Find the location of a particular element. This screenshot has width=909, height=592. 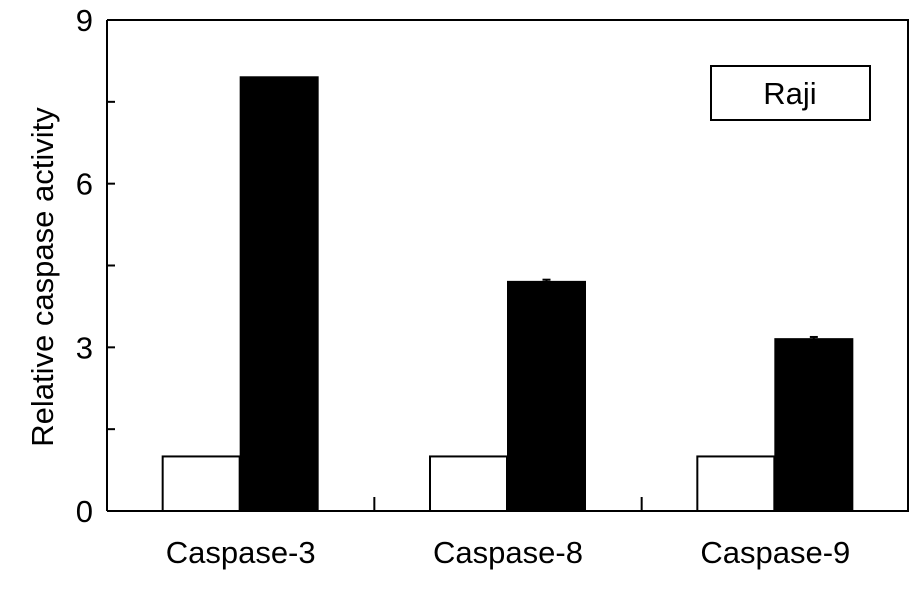

legend-label: Raji is located at coordinates (789, 93).